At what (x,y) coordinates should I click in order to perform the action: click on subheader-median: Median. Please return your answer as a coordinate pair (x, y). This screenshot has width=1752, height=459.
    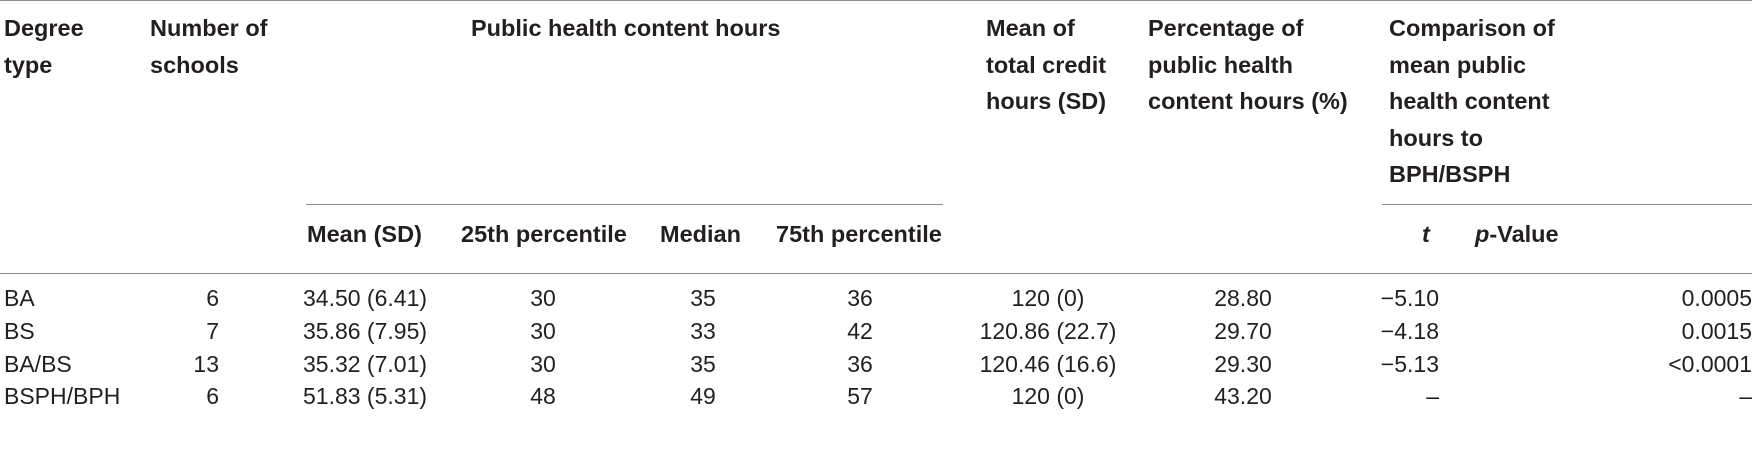
    Looking at the image, I should click on (700, 234).